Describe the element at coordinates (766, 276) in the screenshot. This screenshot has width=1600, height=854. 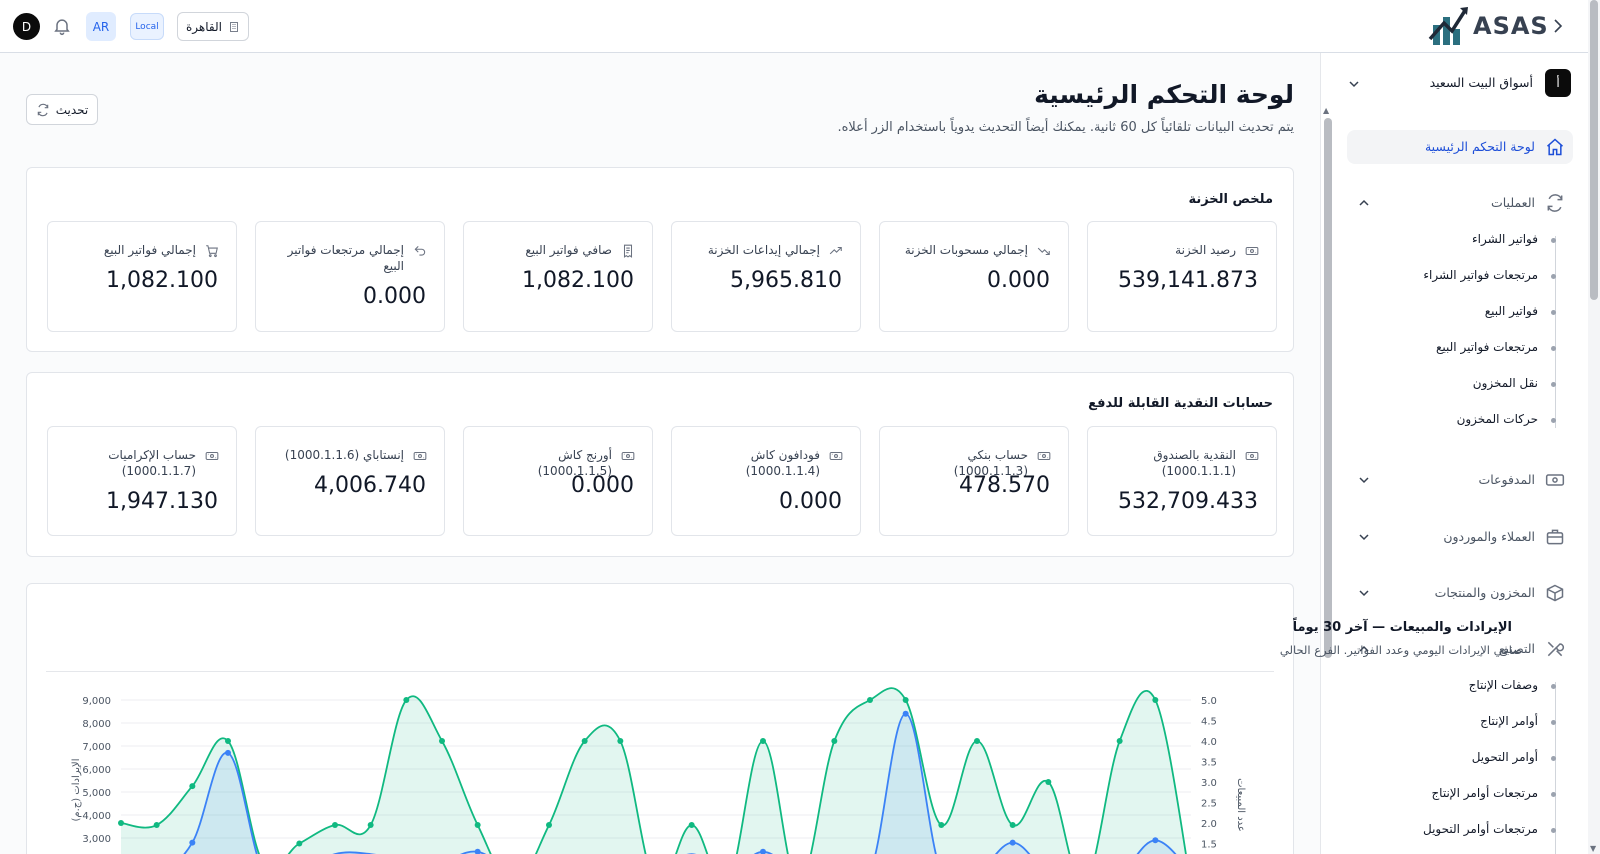
I see `stat-card: إجمالي إيداعات الخزنة 5,965.810` at that location.